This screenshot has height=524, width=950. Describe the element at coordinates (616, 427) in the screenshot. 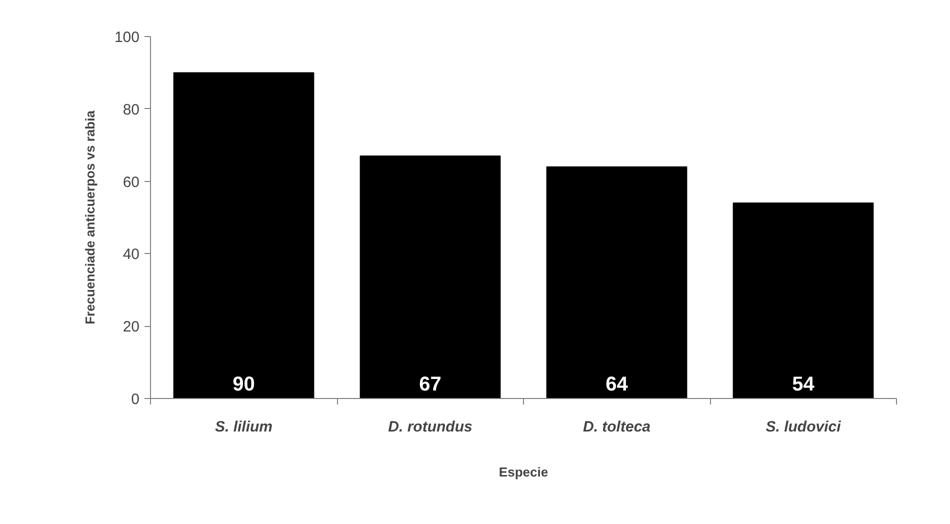

I see `x-tick-label: D. tolteca` at that location.